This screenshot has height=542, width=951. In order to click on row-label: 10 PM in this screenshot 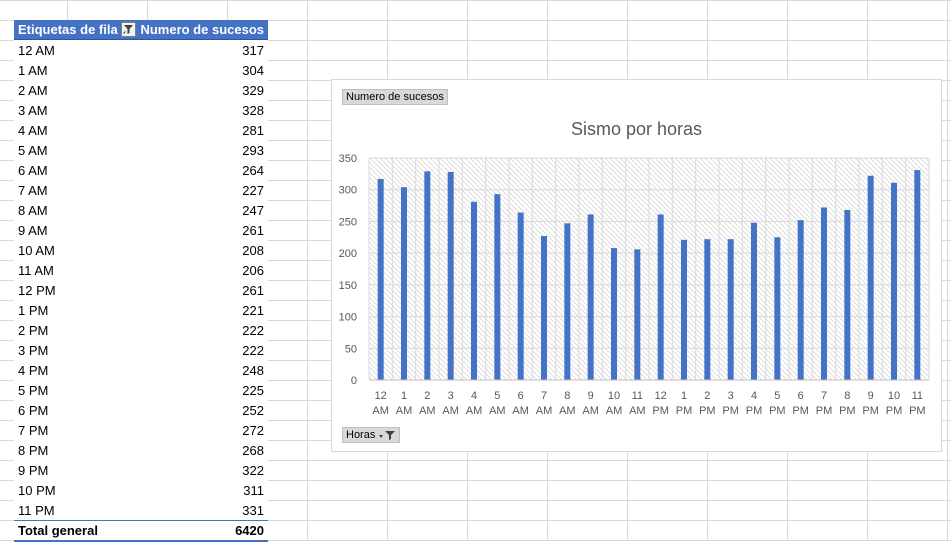, I will do `click(37, 490)`.